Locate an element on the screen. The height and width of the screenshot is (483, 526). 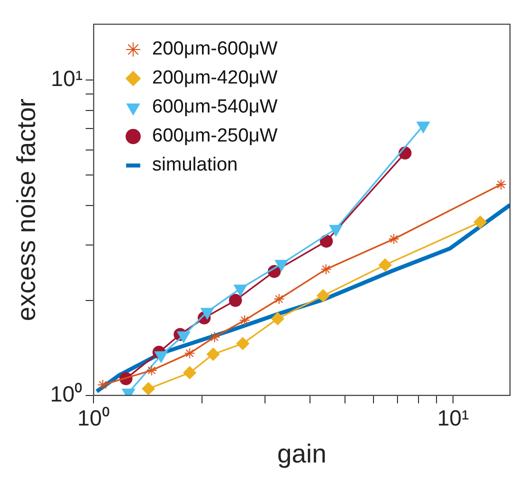
legend-label: 600μm-250μW is located at coordinates (215, 136).